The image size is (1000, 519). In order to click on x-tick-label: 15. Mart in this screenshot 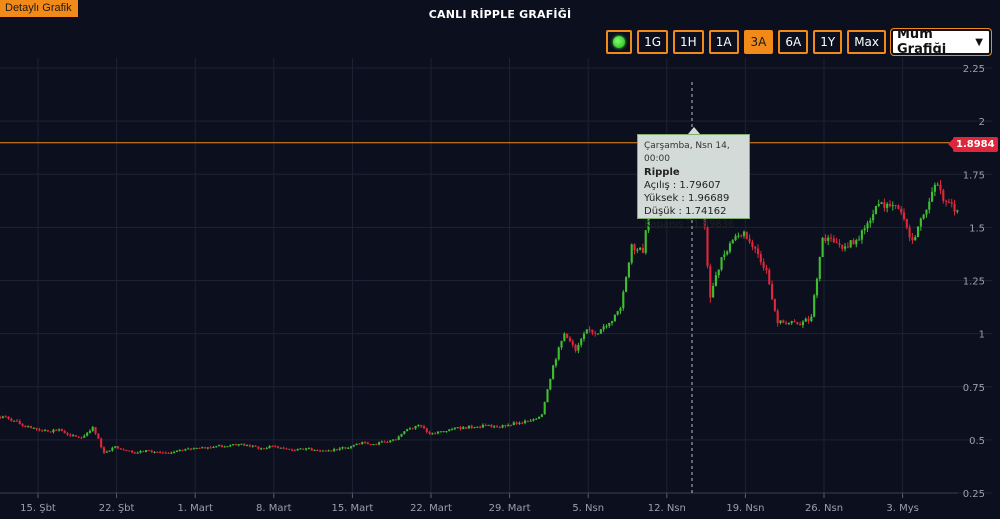, I will do `click(352, 508)`.